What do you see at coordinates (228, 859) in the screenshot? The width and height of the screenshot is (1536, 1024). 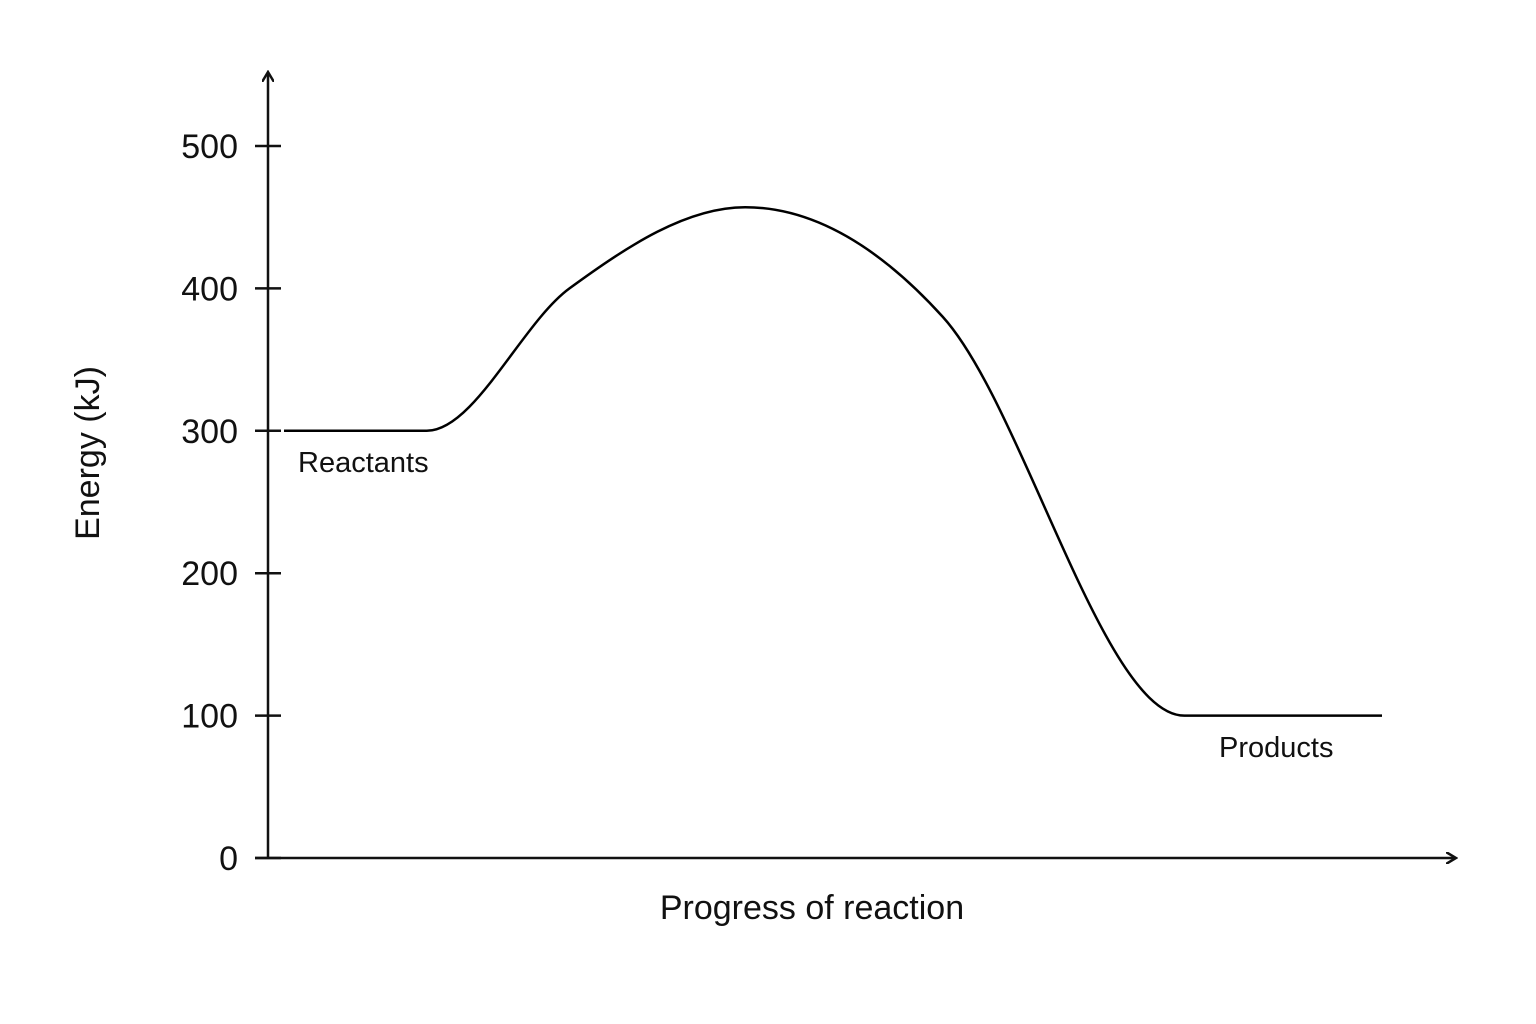 I see `y-tick-label-0: 0` at bounding box center [228, 859].